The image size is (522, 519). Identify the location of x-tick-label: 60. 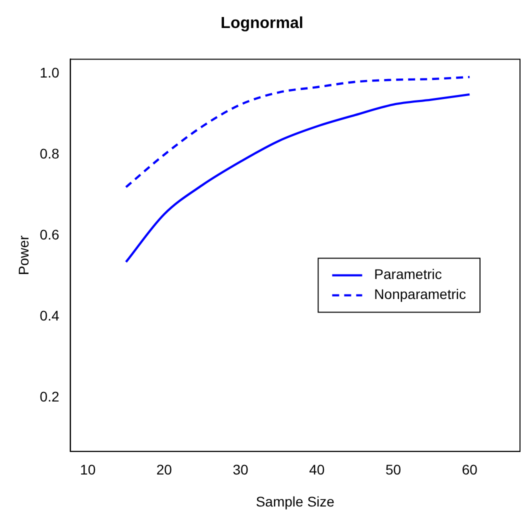
(470, 470).